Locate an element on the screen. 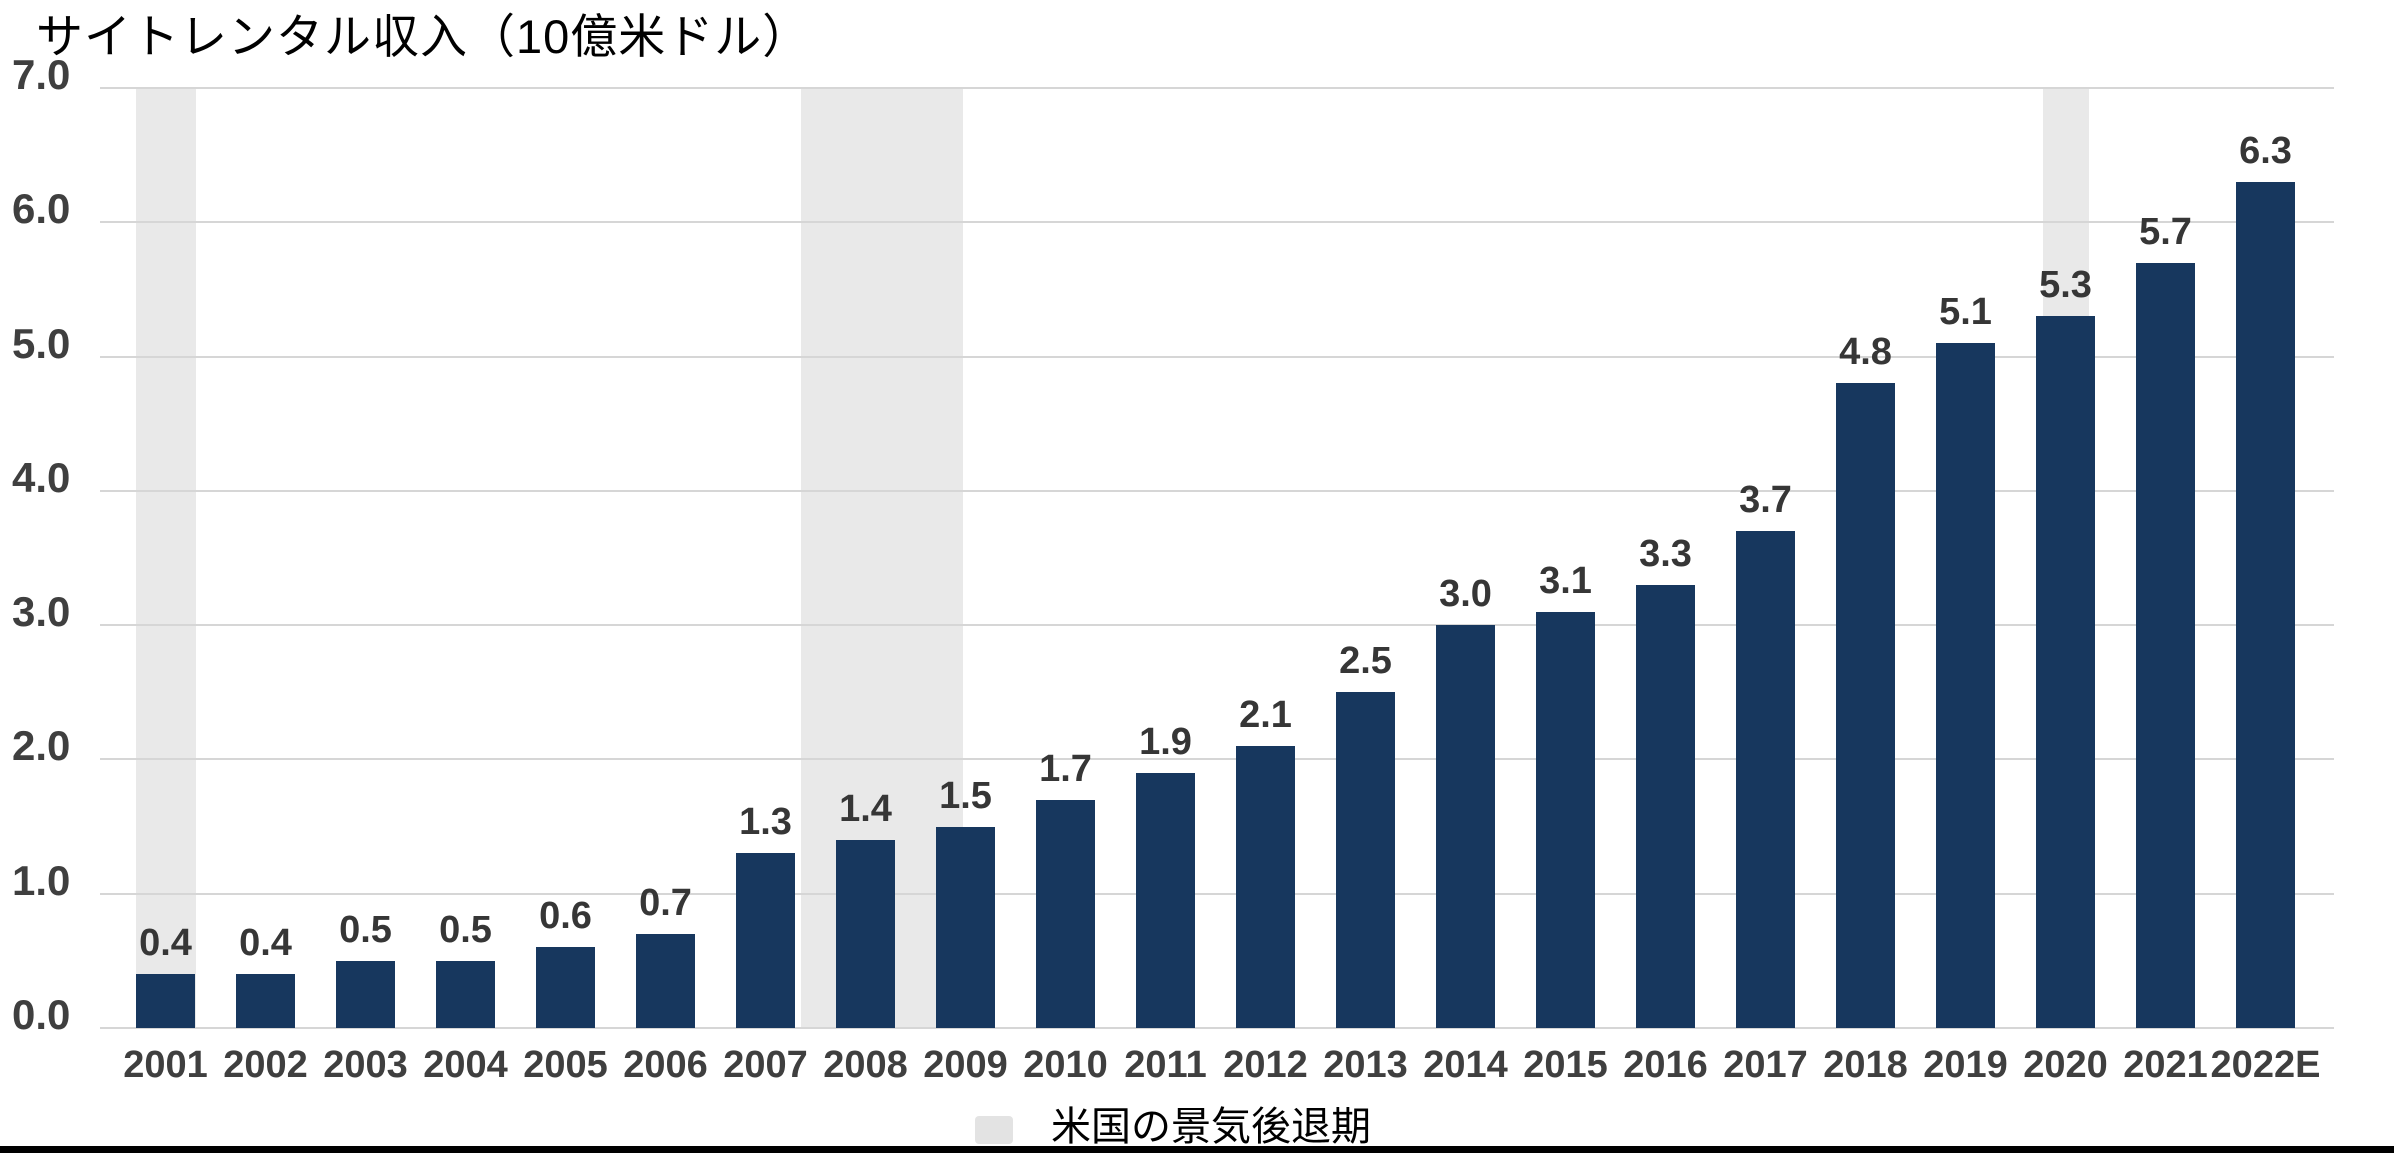 The width and height of the screenshot is (2394, 1153). recession-legend-swatch is located at coordinates (994, 1130).